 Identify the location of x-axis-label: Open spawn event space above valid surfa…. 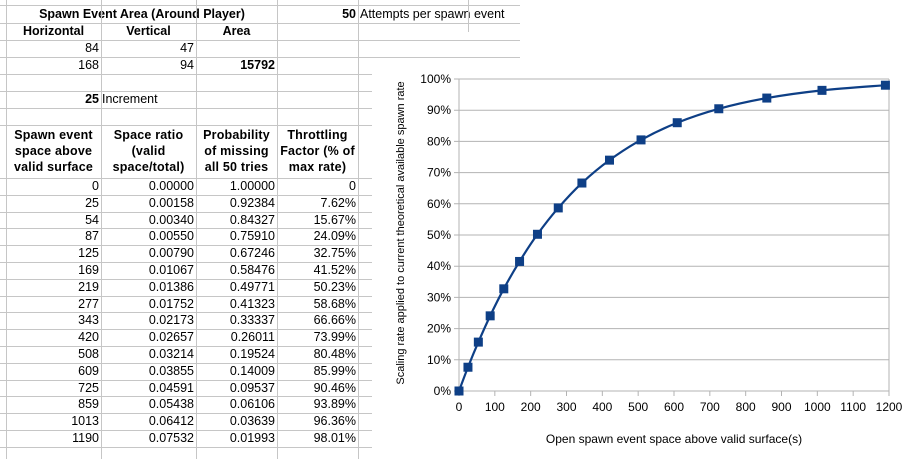
(674, 439).